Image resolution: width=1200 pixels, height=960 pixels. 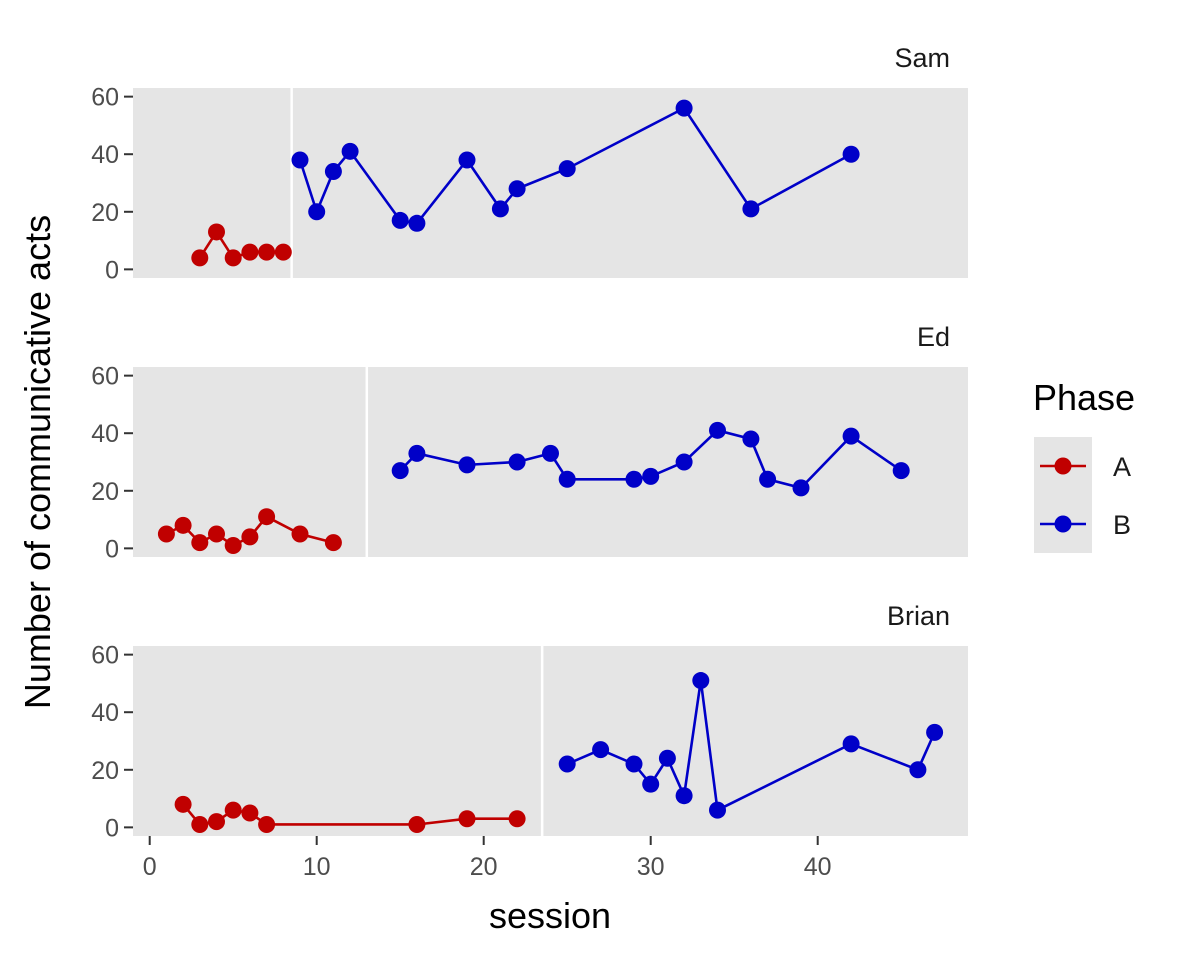 I want to click on legend-label-B: B, so click(x=1122, y=525).